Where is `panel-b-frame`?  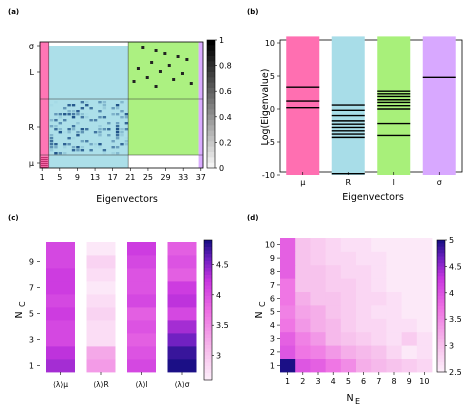
panel-b-frame is located at coordinates (371, 106).